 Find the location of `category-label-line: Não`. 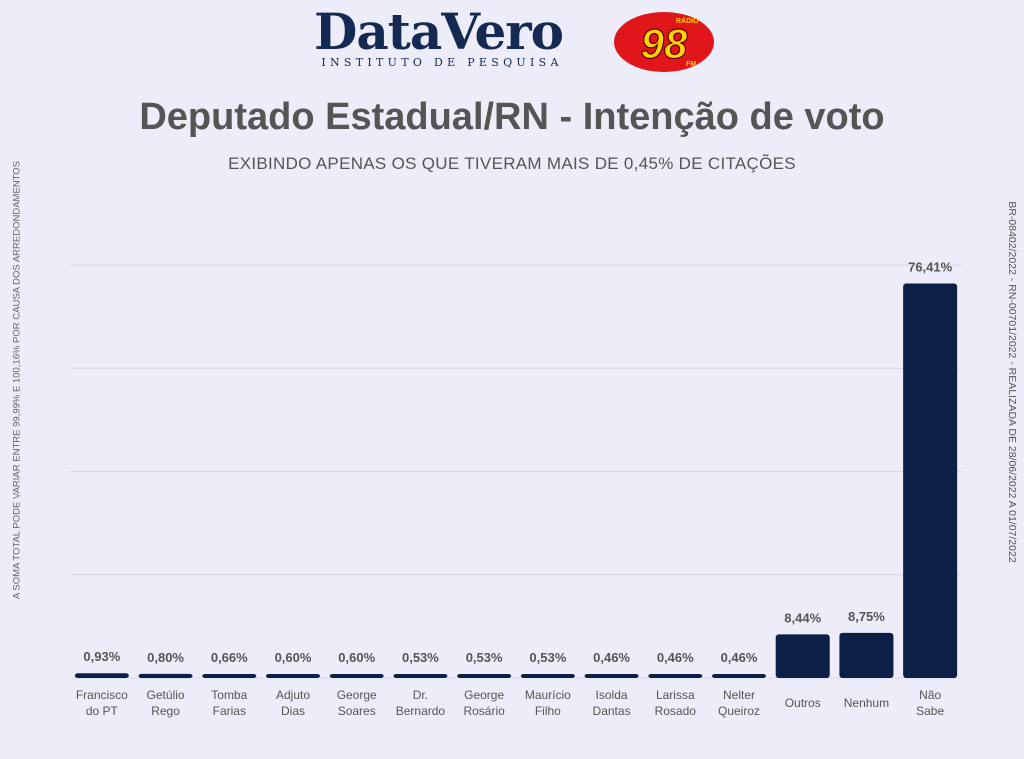

category-label-line: Não is located at coordinates (930, 695).